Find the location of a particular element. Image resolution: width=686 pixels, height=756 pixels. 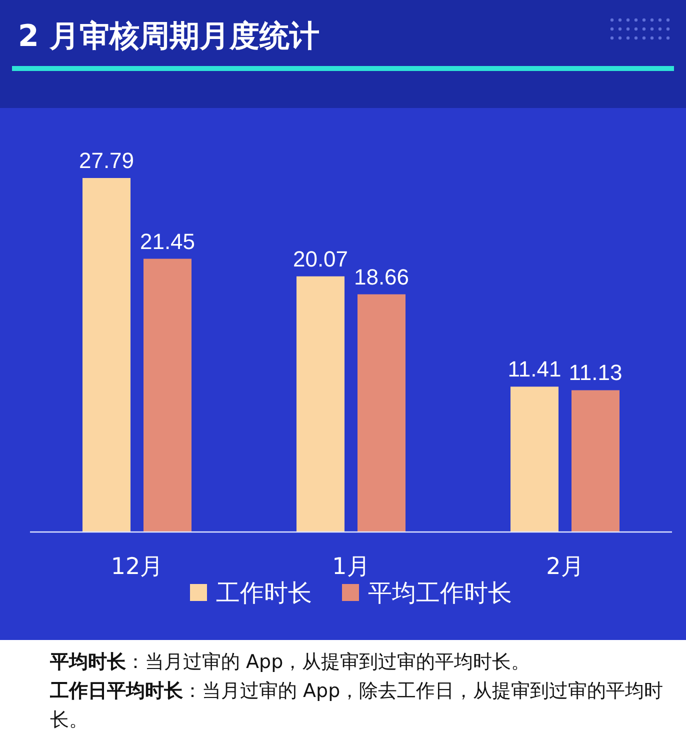

data-label: 21.45 is located at coordinates (168, 241).